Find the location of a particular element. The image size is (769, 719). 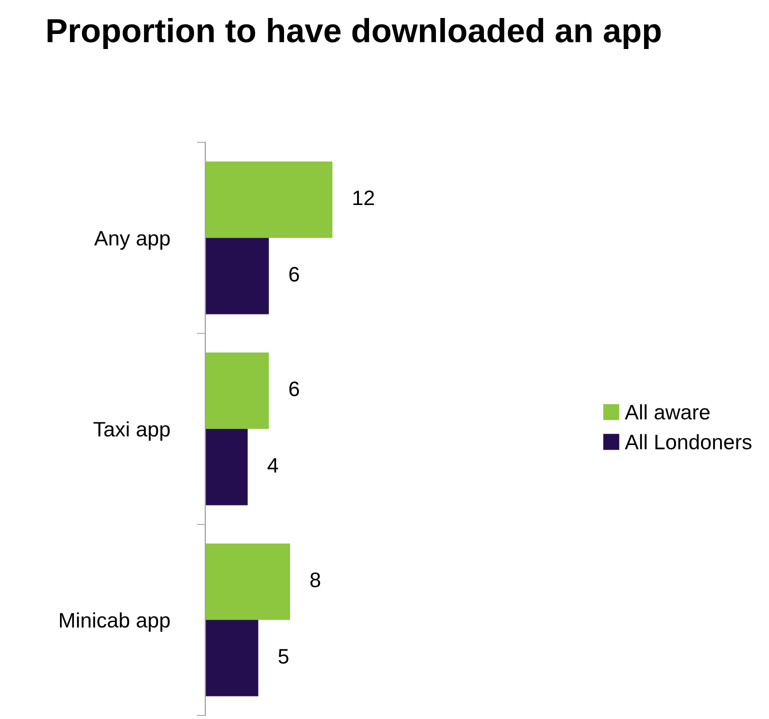

chart-title: Proportion to have downloaded an app is located at coordinates (354, 34).